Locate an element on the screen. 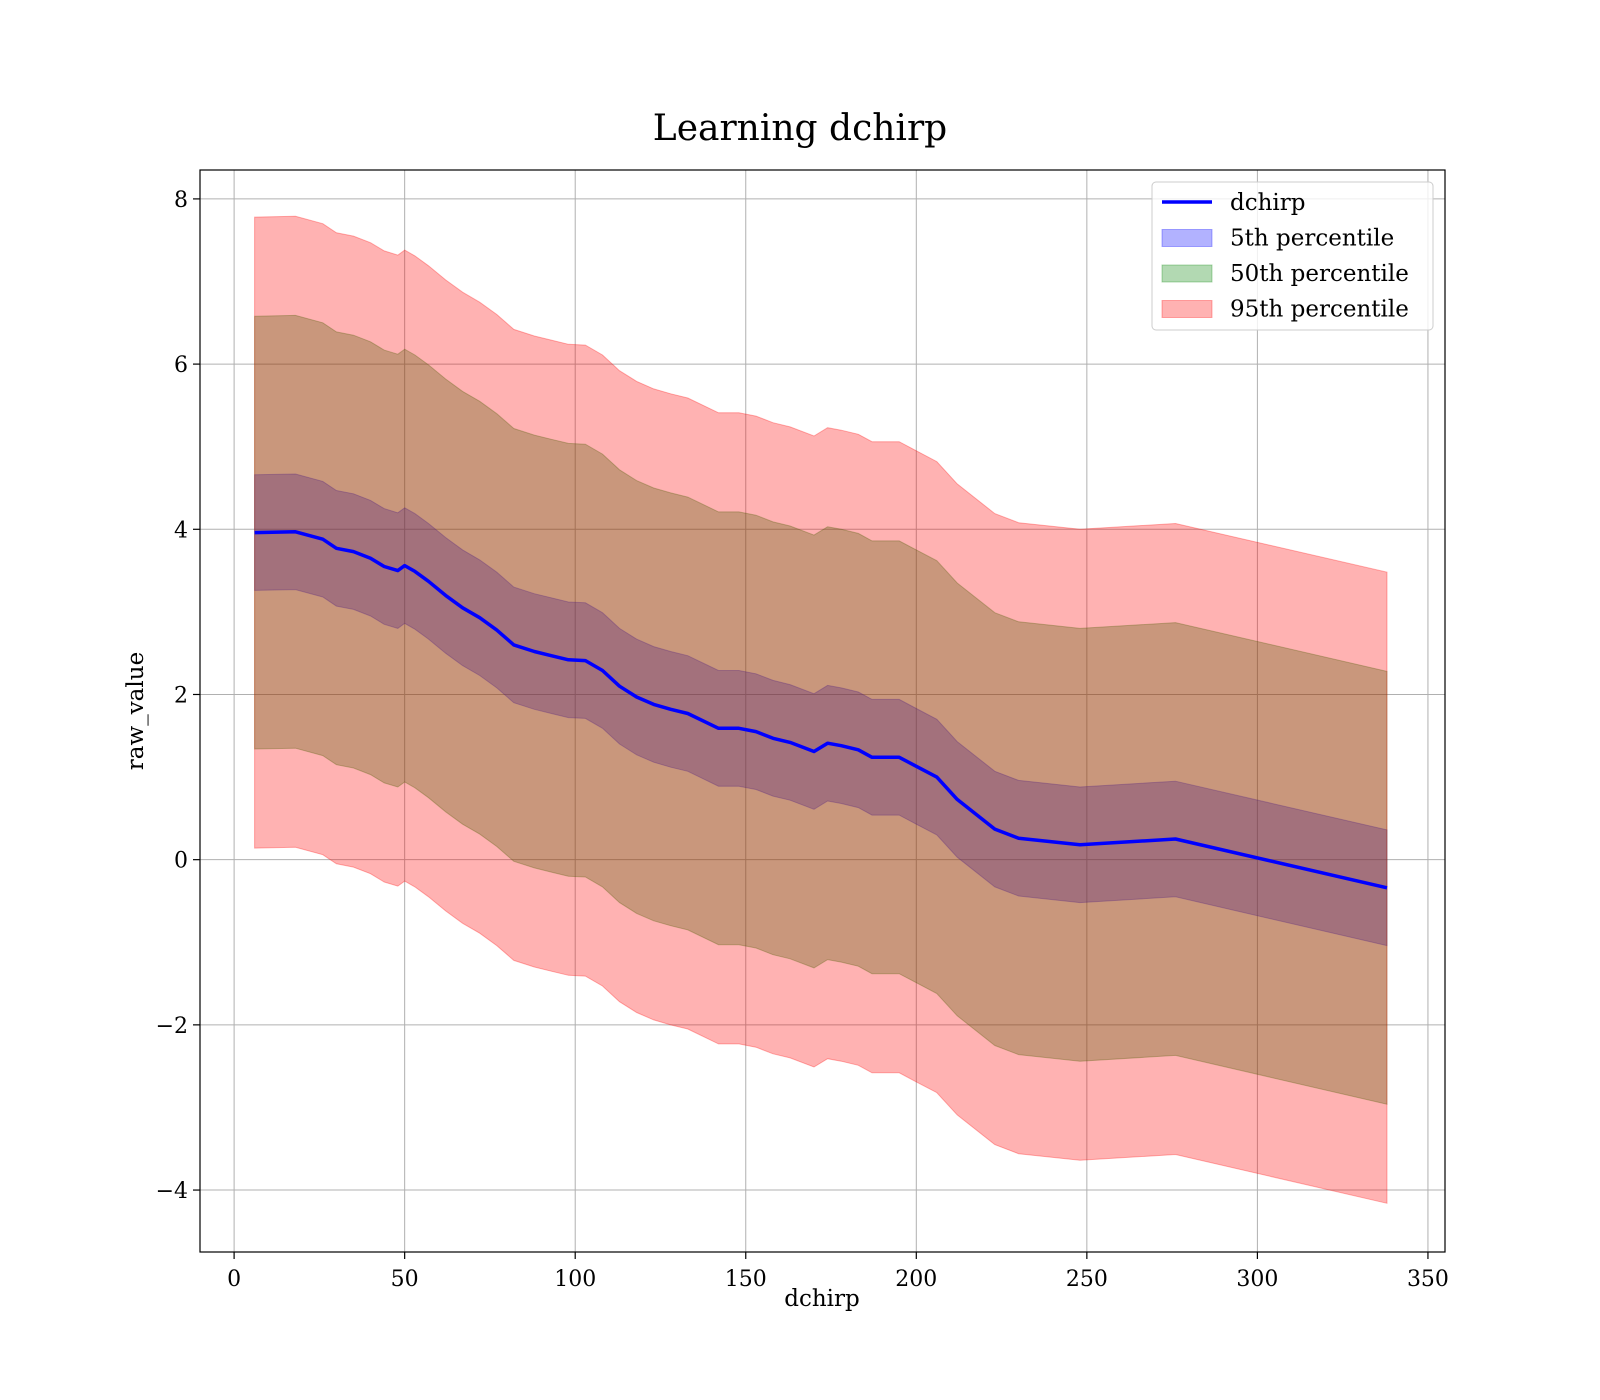  x-tick-label: 300 is located at coordinates (1257, 1279).